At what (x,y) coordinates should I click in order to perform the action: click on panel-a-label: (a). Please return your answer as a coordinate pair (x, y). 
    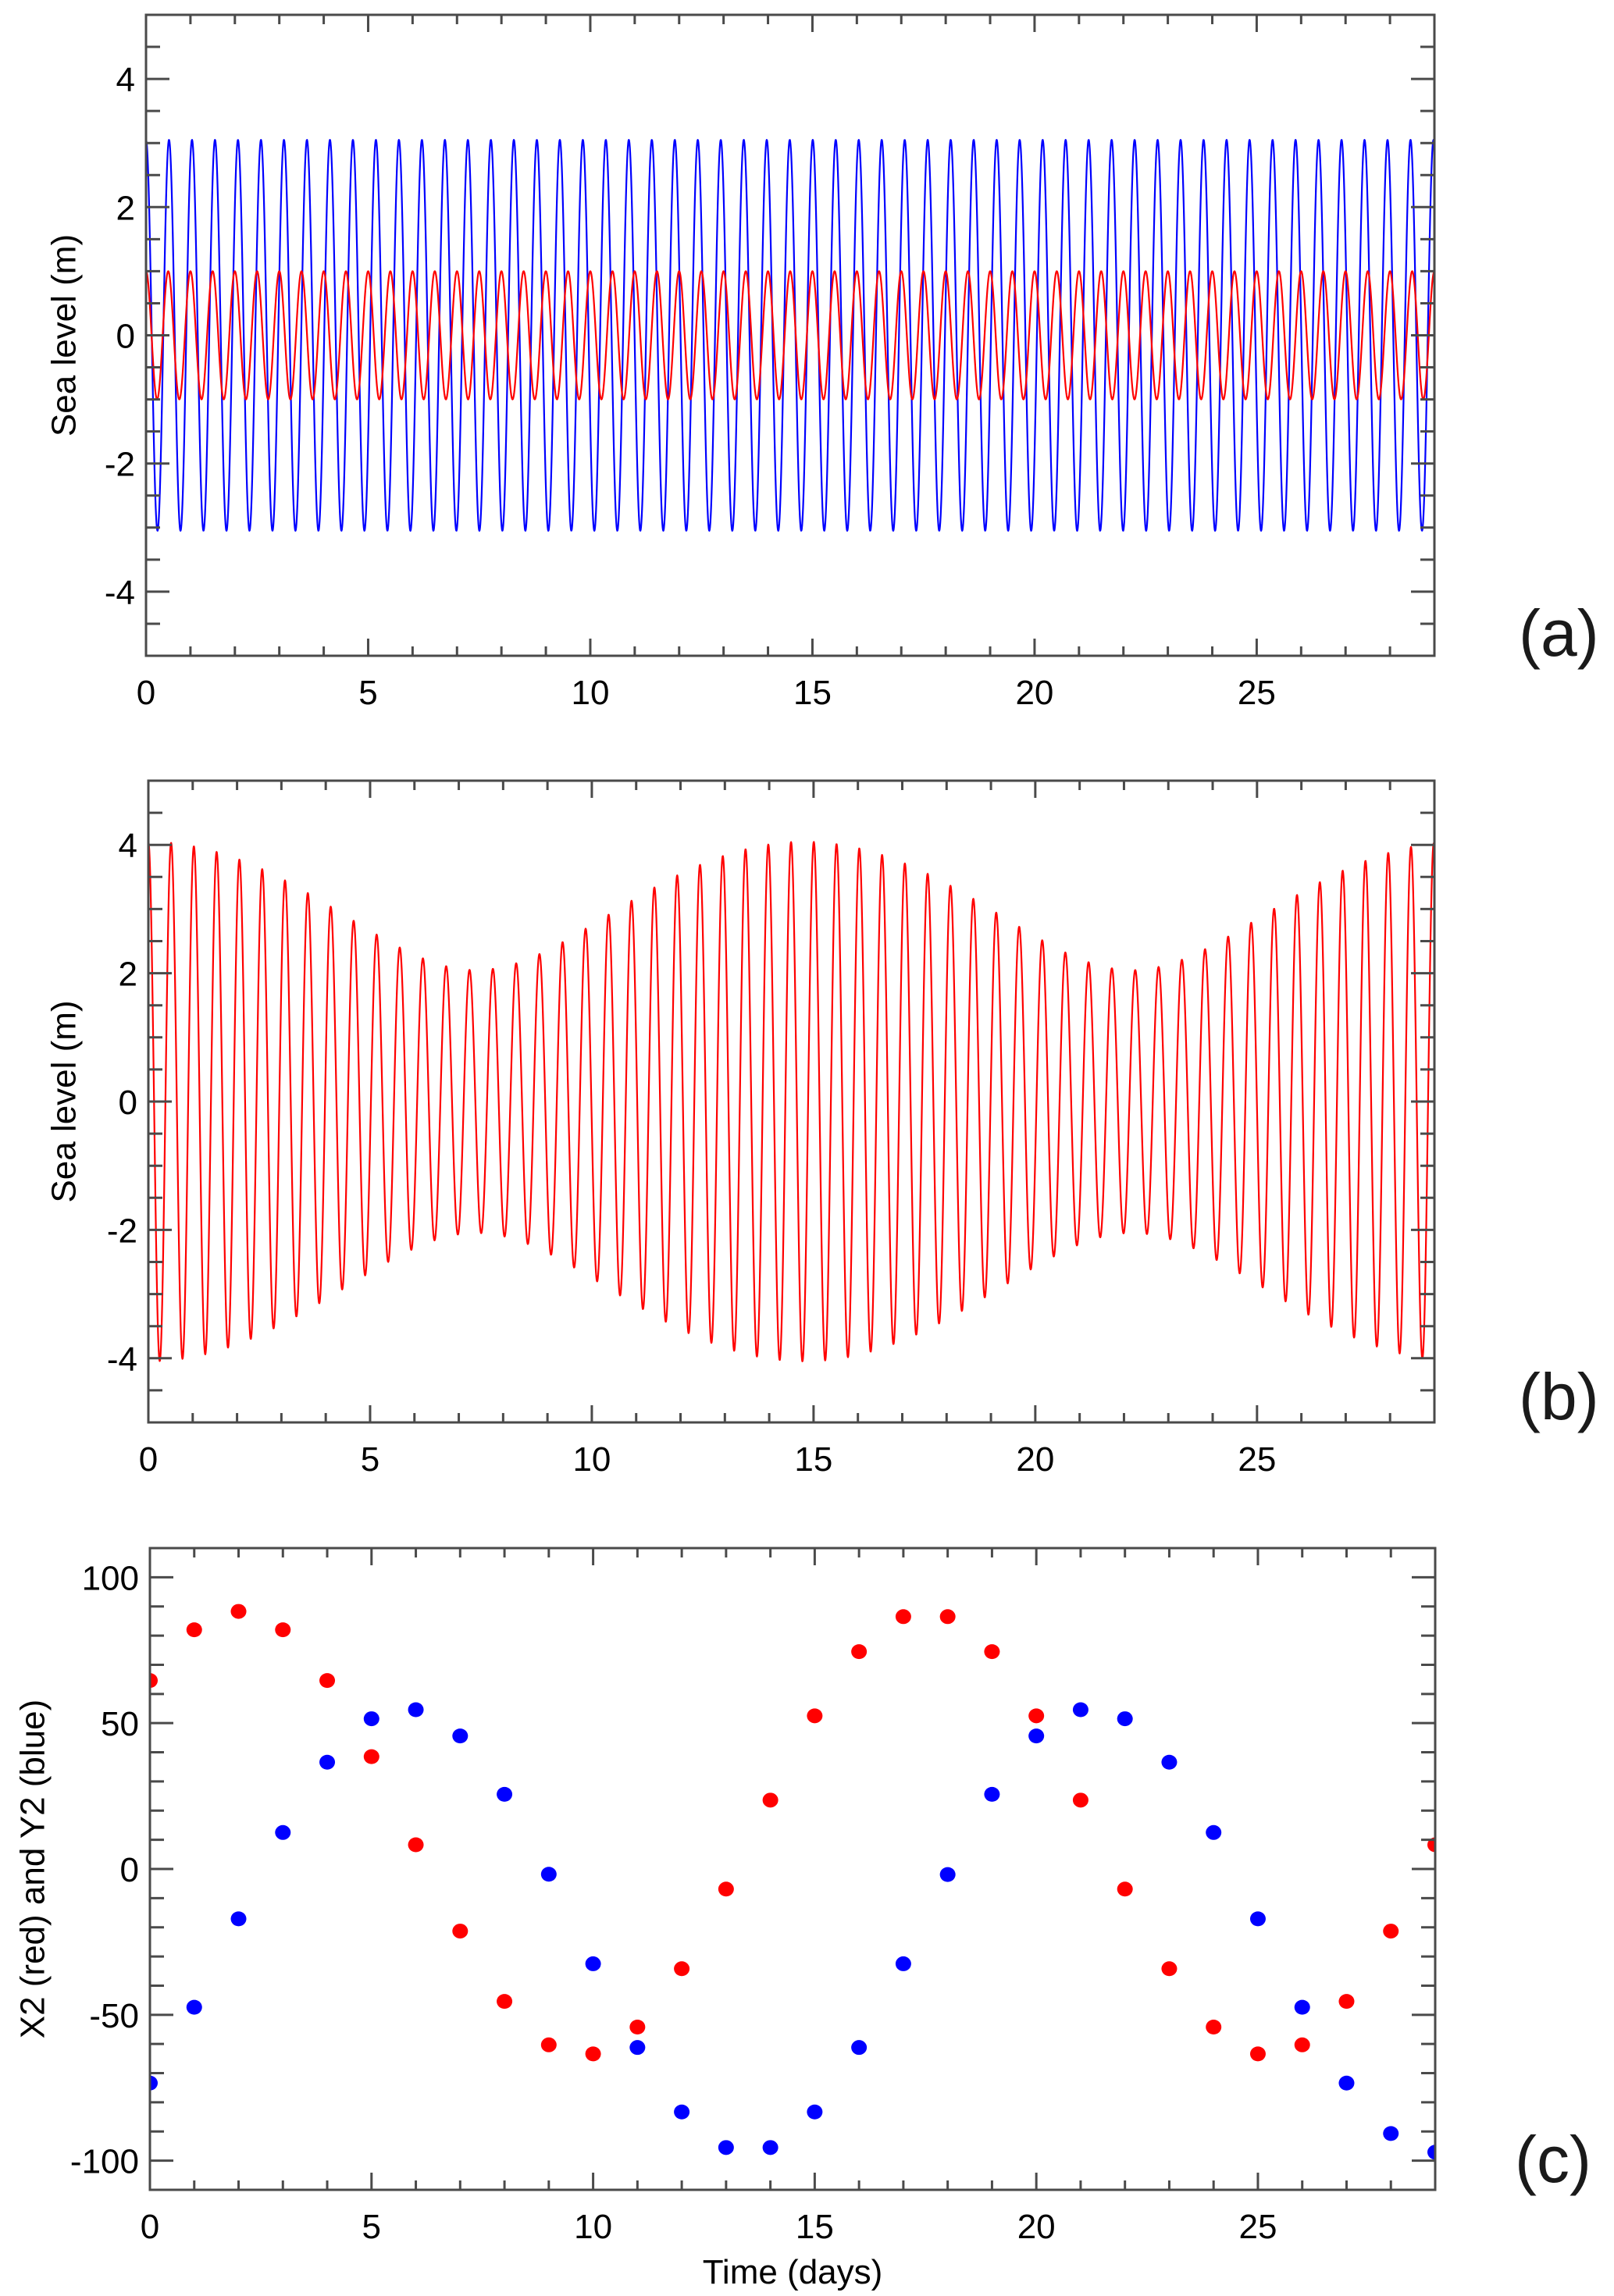
    Looking at the image, I should click on (1559, 633).